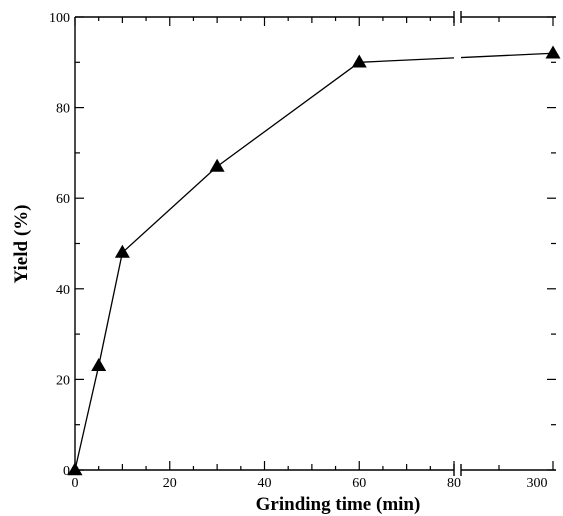 This screenshot has height=516, width=563. Describe the element at coordinates (359, 483) in the screenshot. I see `x-tick-label: 60` at that location.